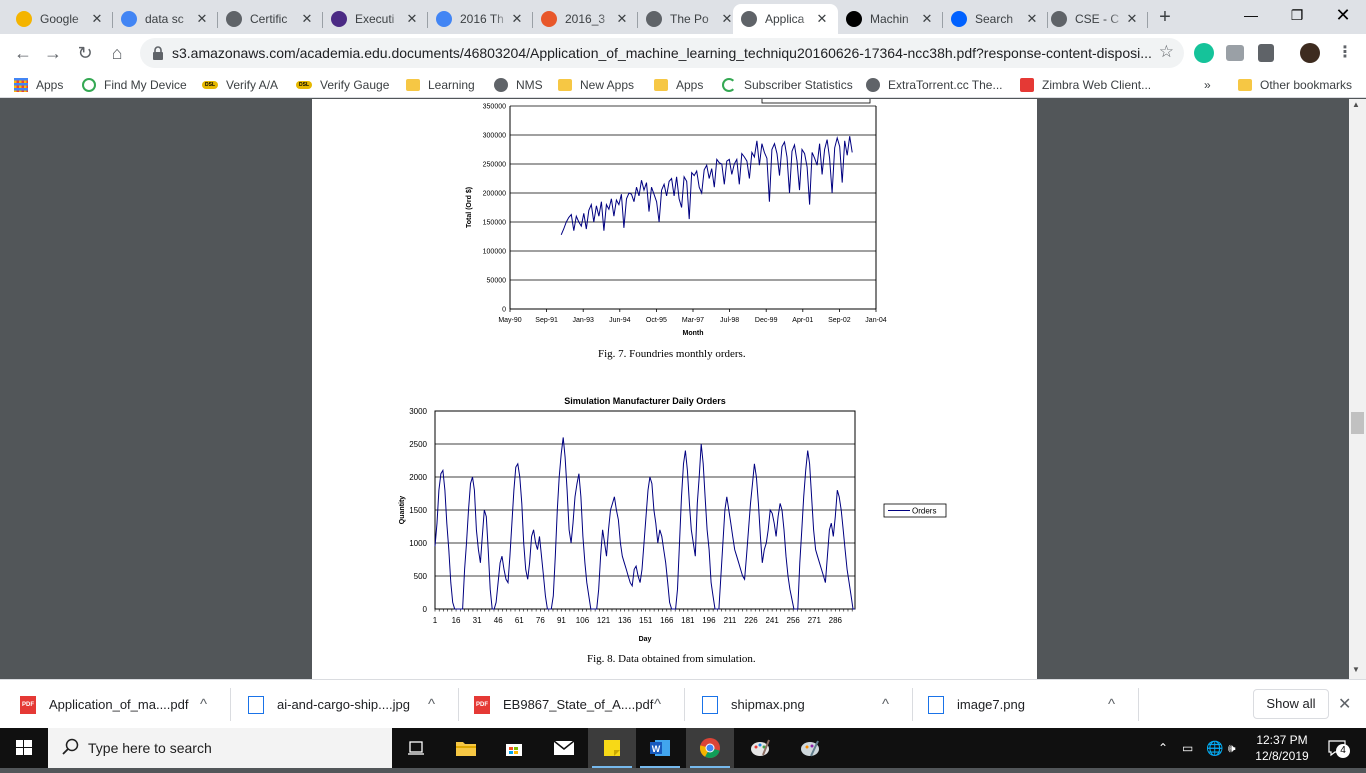  What do you see at coordinates (1357, 423) in the screenshot?
I see `scrollbar-thumb` at bounding box center [1357, 423].